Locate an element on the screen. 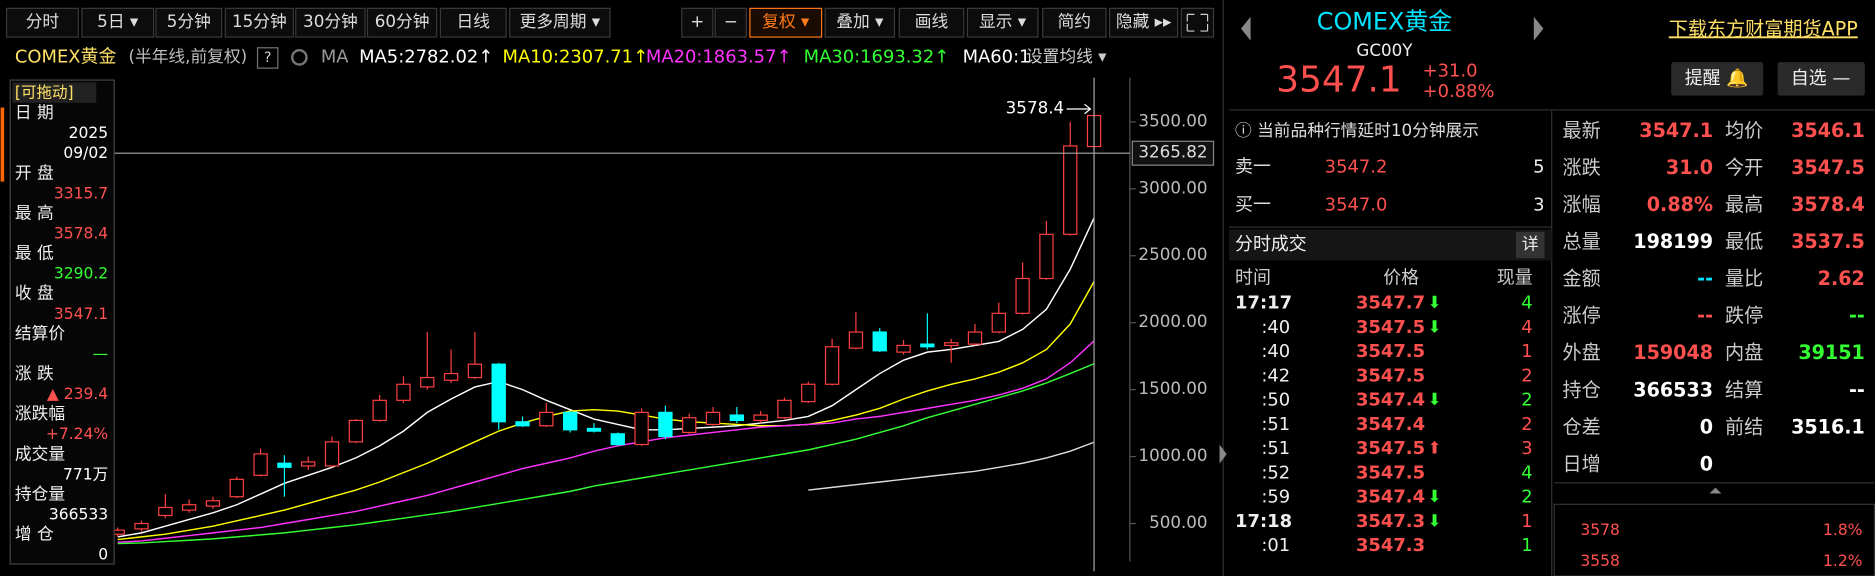 The image size is (1875, 576). trade-time: :40 is located at coordinates (1275, 351).